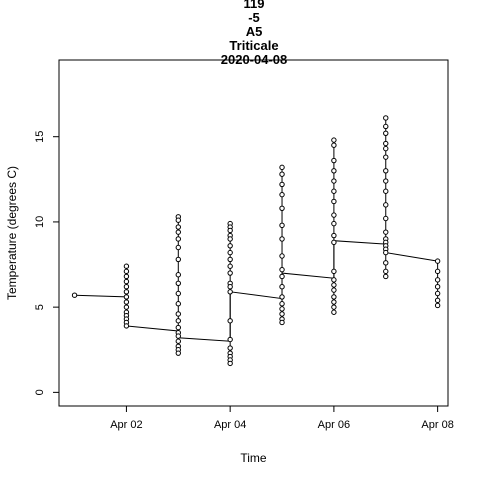 The height and width of the screenshot is (480, 480). I want to click on y-axis-label: Temperature (degrees C), so click(12, 233).